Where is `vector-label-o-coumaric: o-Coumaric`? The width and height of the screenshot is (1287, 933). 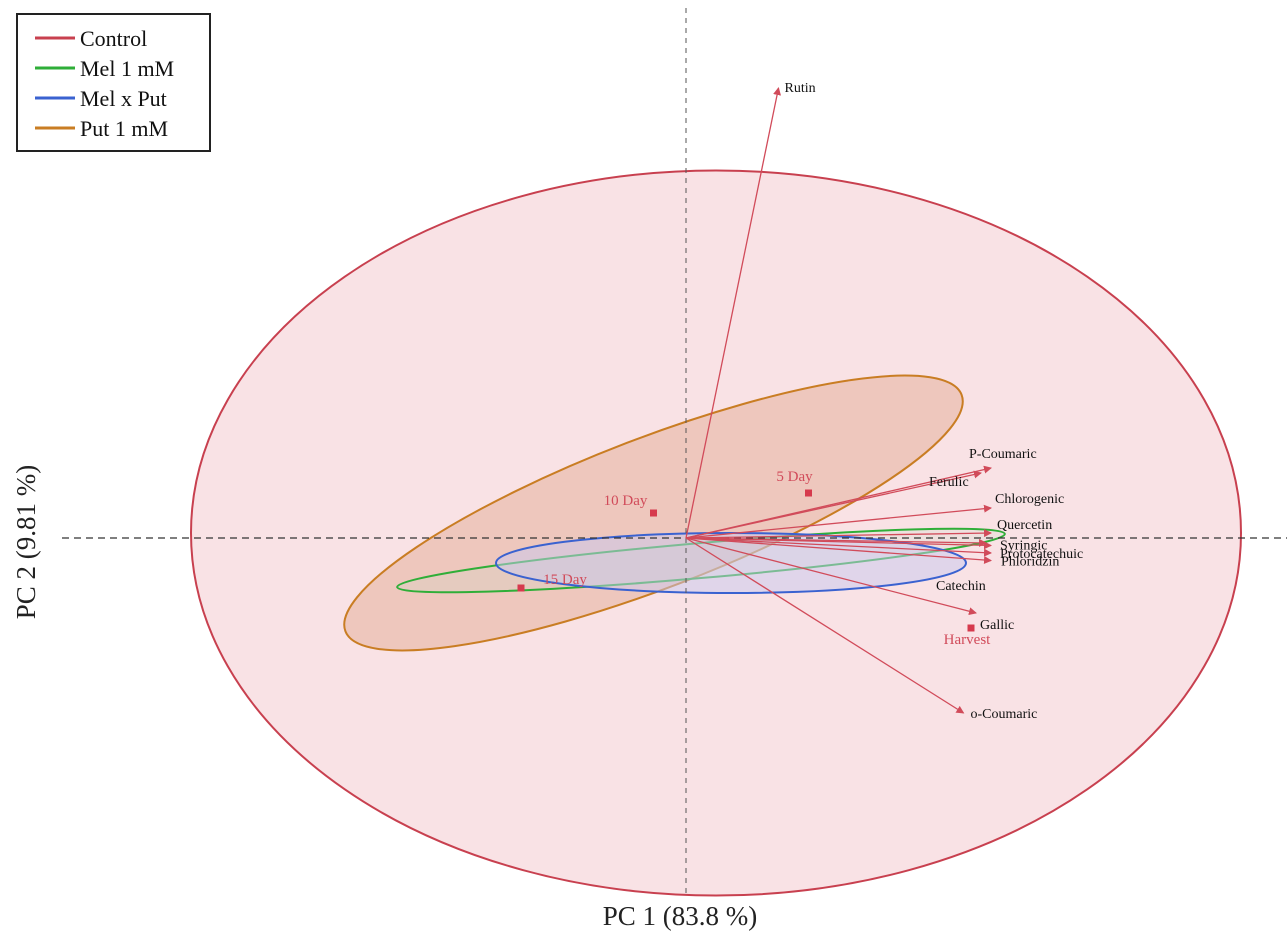 vector-label-o-coumaric: o-Coumaric is located at coordinates (1004, 714).